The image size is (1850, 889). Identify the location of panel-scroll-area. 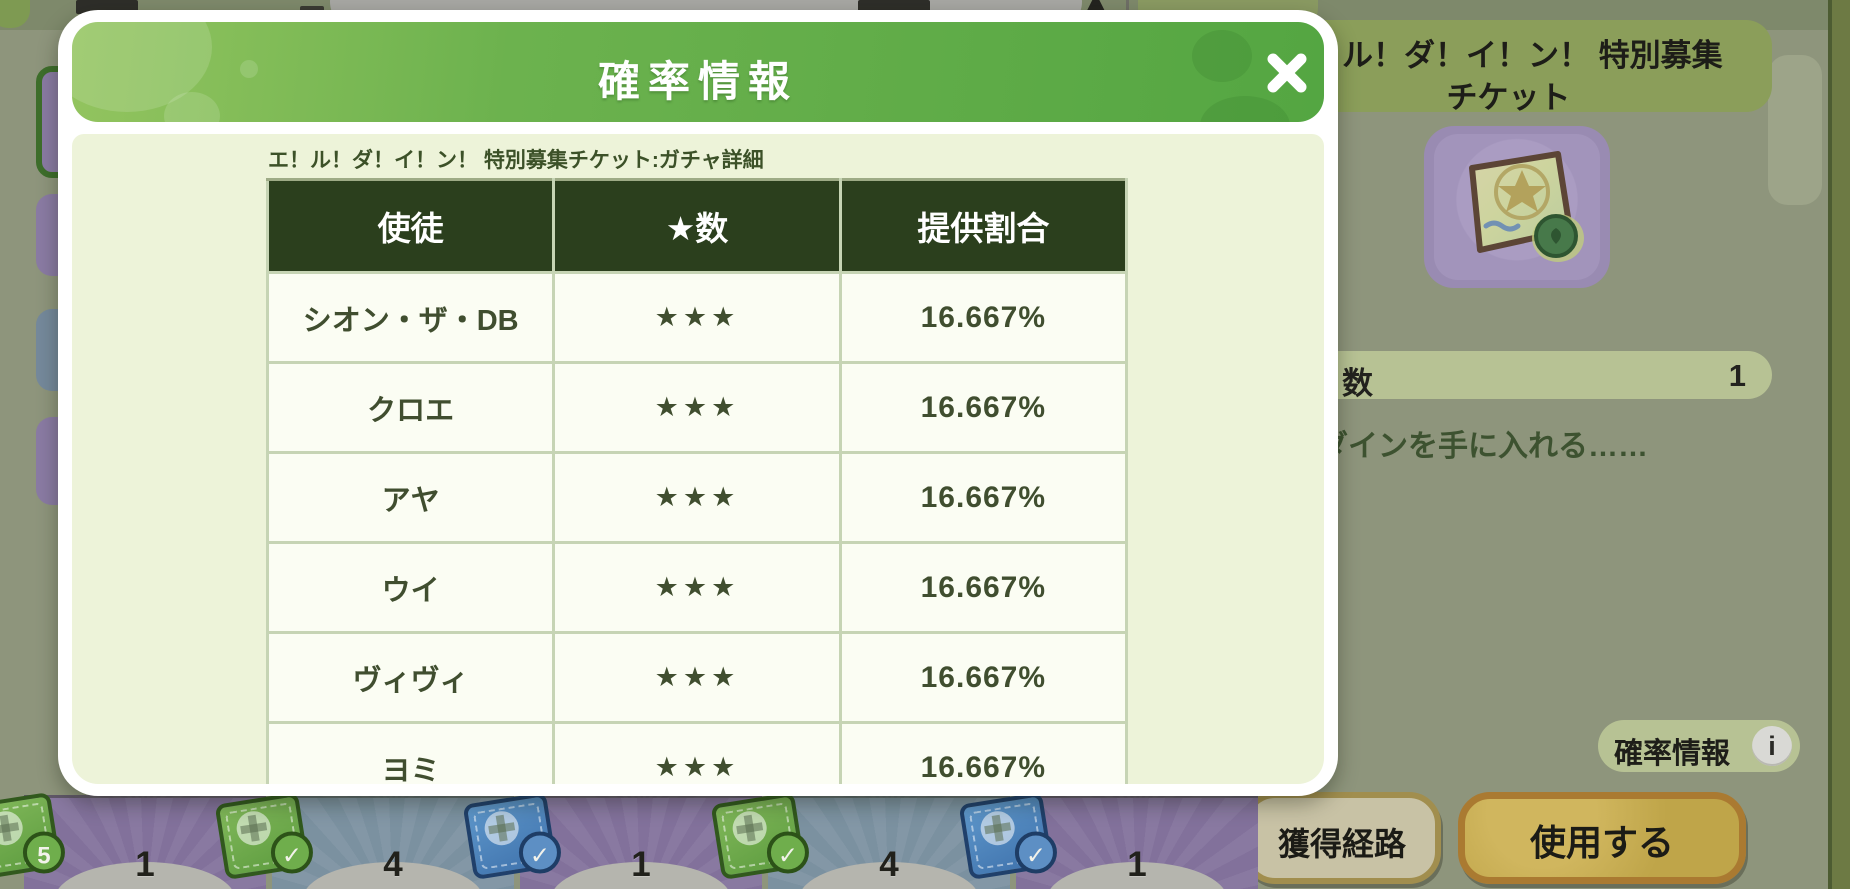
(1795, 130).